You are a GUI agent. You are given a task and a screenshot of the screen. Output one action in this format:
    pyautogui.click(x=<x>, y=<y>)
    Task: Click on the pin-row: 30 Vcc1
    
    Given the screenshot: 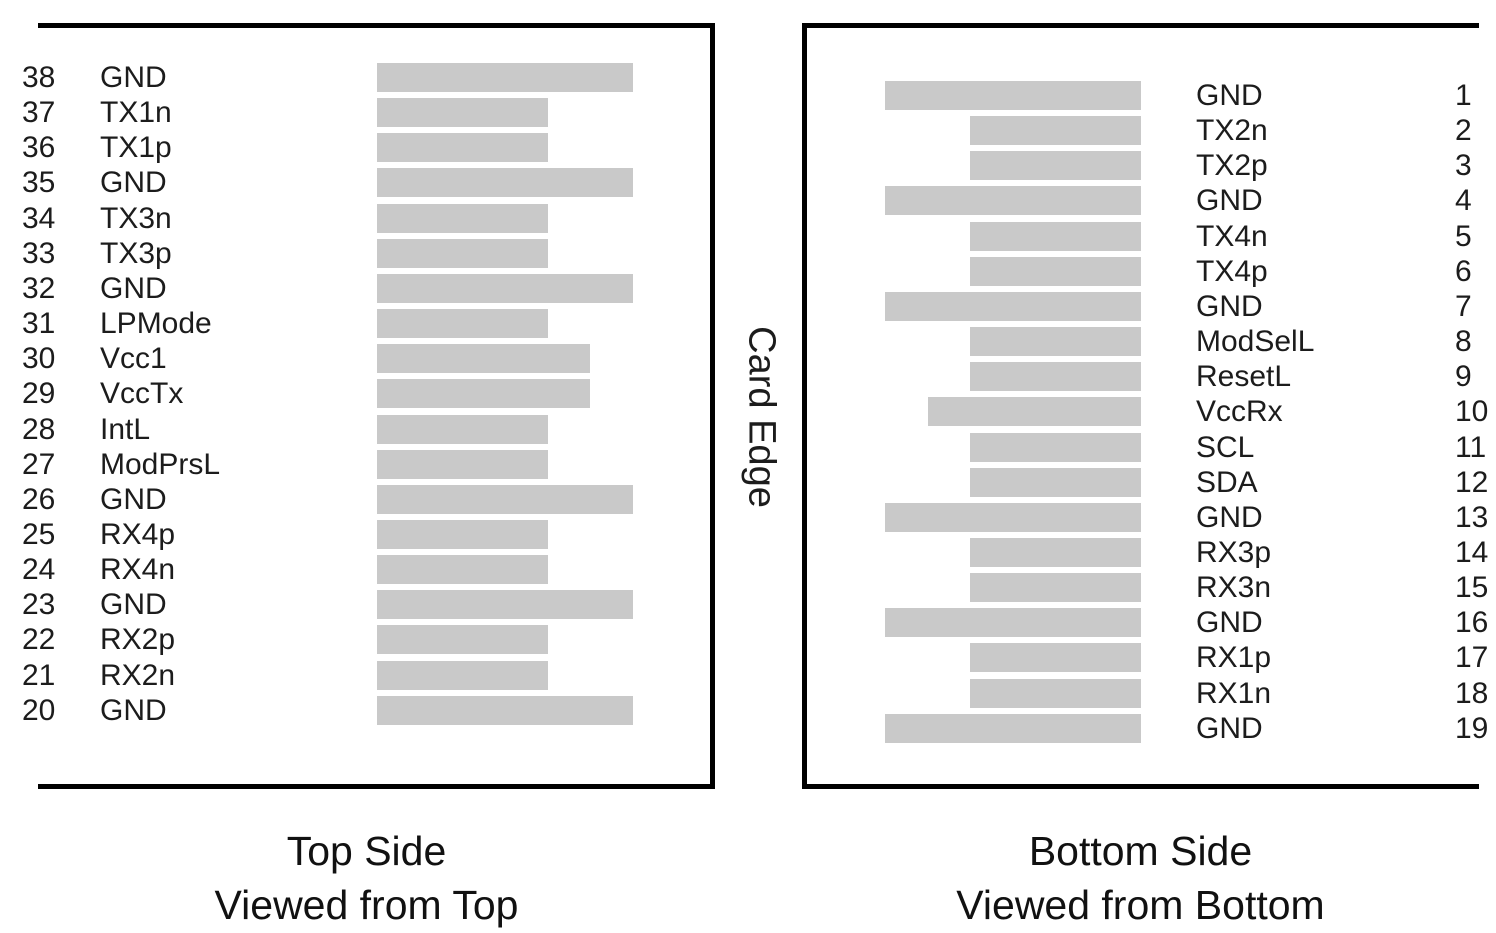 What is the action you would take?
    pyautogui.click(x=748, y=359)
    